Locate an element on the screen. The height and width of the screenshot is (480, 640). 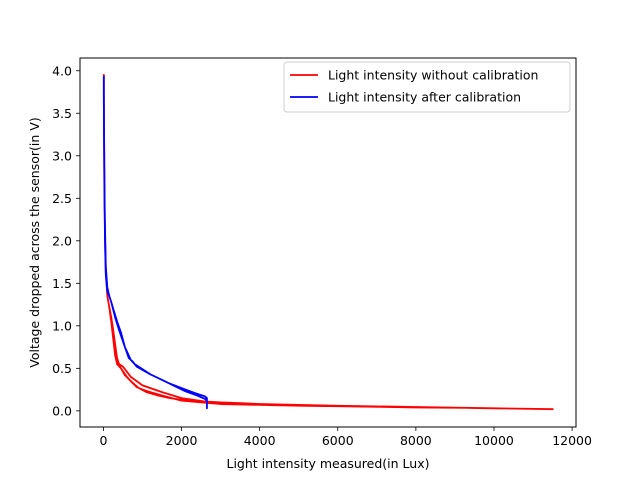
x-tick-label: 2000 is located at coordinates (182, 440).